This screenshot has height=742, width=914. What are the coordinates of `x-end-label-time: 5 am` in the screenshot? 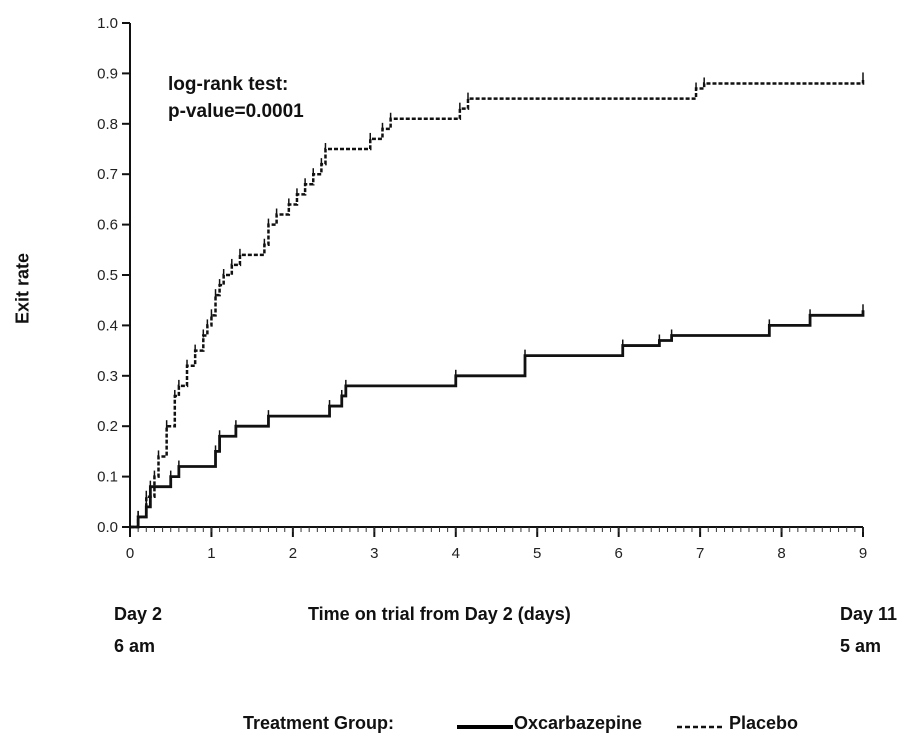 It's located at (861, 646).